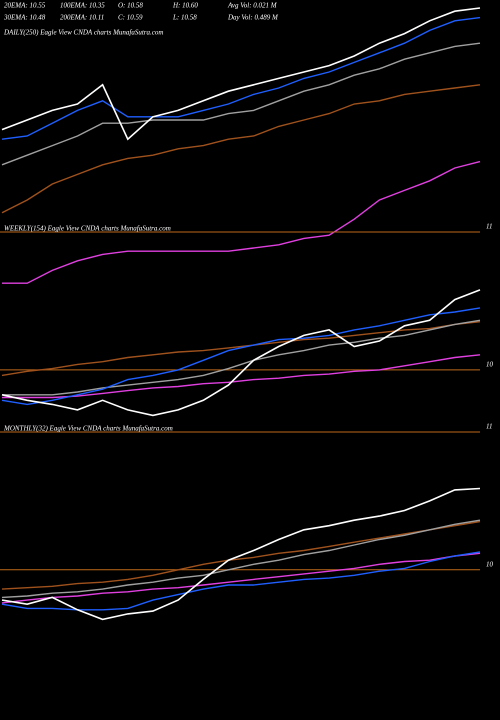 The height and width of the screenshot is (720, 500). What do you see at coordinates (253, 18) in the screenshot?
I see `header-stat: Day Vol: 0.489 M` at bounding box center [253, 18].